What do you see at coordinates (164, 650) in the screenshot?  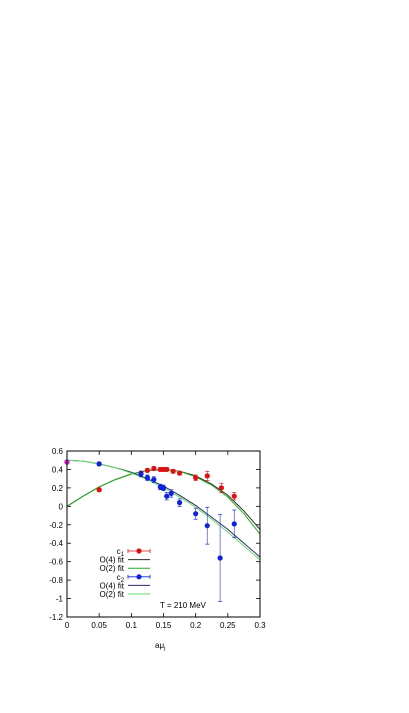 I see `x-axis-label-sub: l` at bounding box center [164, 650].